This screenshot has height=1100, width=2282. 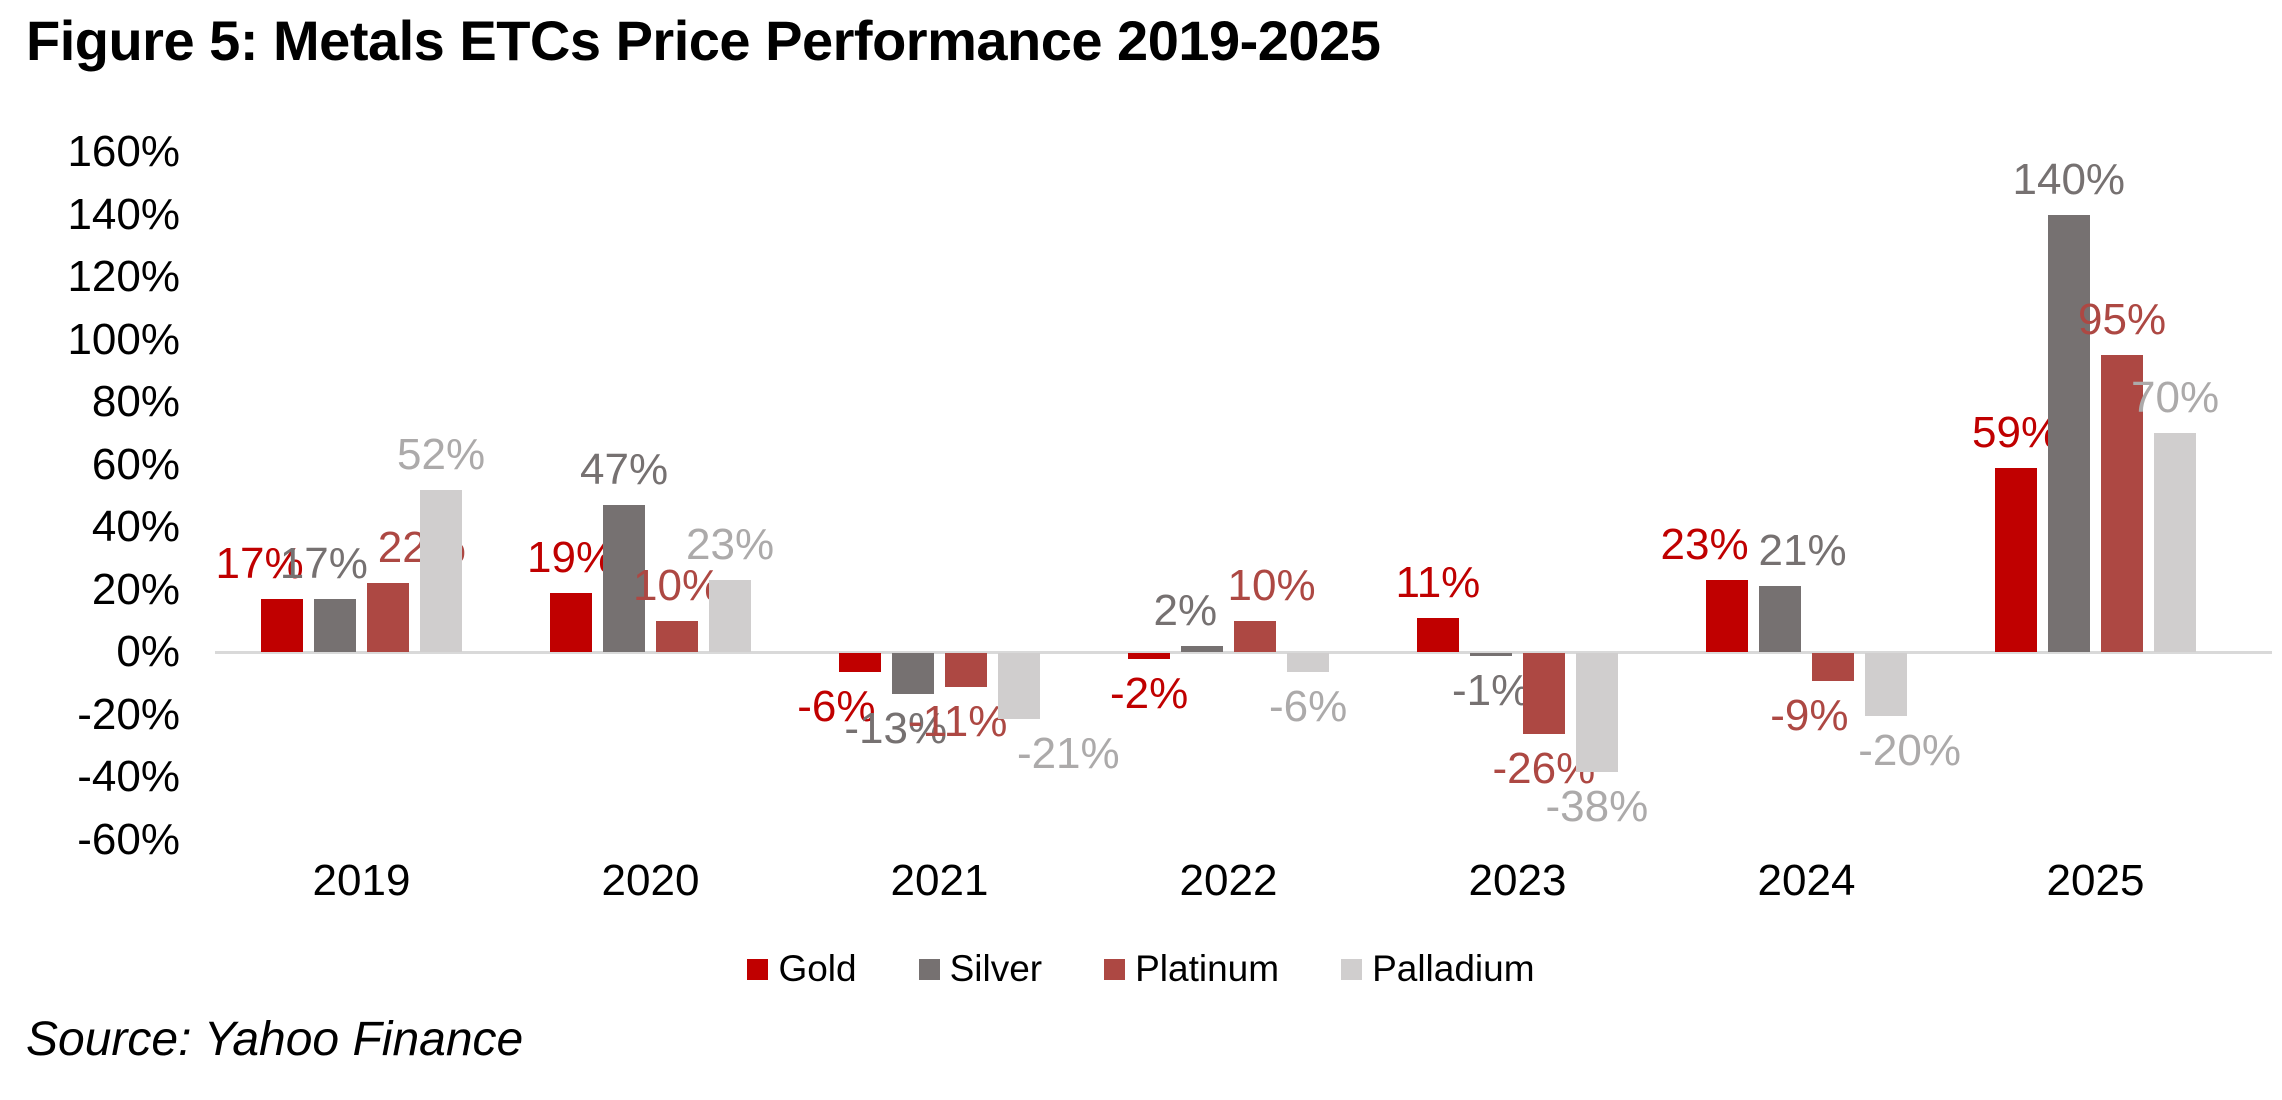 I want to click on bar-gold-2025, so click(x=2016, y=559).